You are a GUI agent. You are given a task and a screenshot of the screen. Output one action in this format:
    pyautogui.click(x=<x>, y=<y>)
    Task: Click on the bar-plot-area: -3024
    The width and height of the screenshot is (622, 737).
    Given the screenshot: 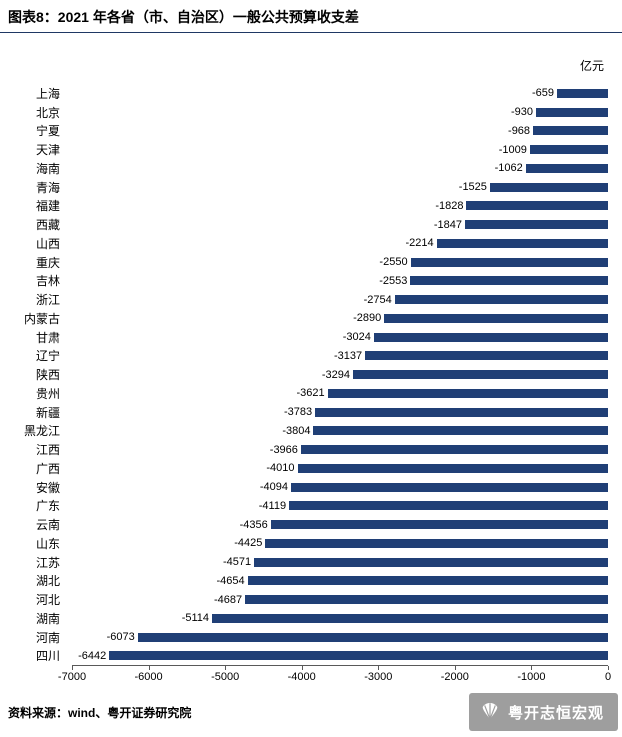 What is the action you would take?
    pyautogui.click(x=337, y=337)
    